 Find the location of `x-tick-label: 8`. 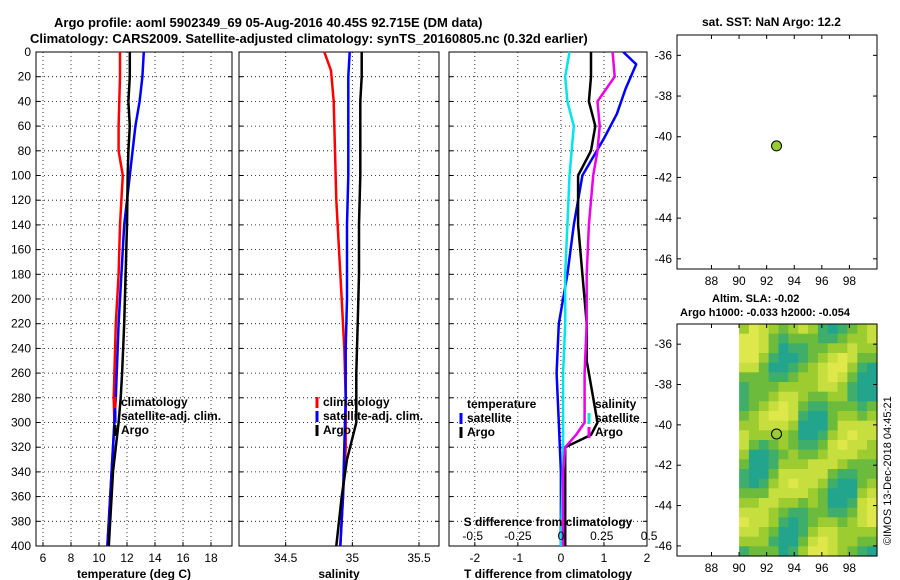

x-tick-label: 8 is located at coordinates (71, 558).